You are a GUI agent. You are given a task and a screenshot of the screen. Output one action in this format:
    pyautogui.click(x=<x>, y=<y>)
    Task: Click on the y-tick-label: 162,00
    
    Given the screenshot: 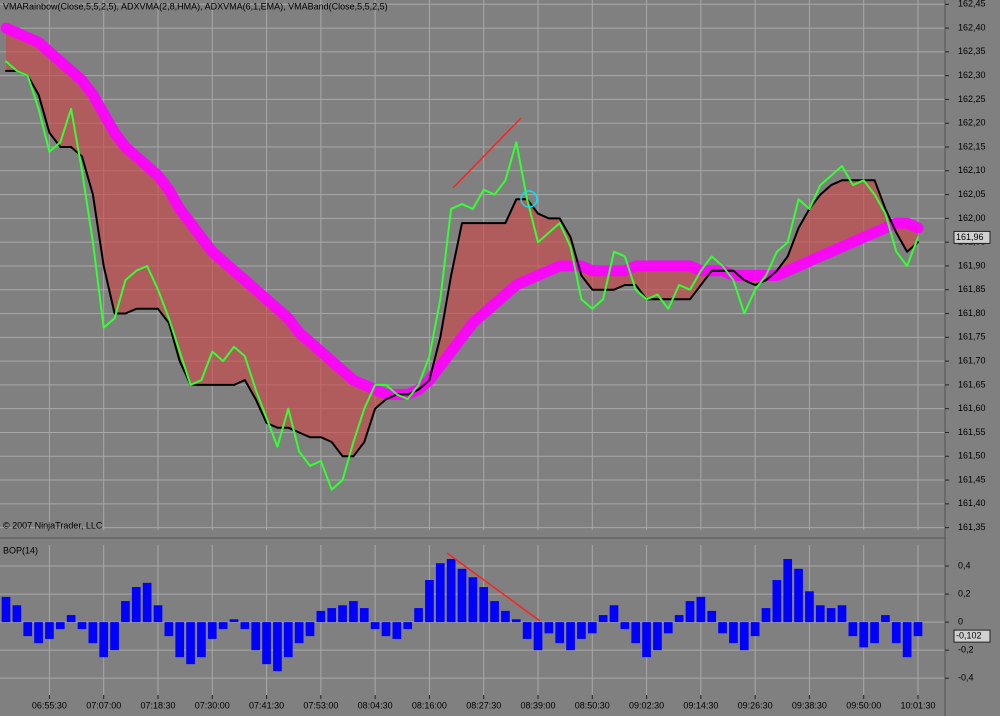 What is the action you would take?
    pyautogui.click(x=972, y=218)
    